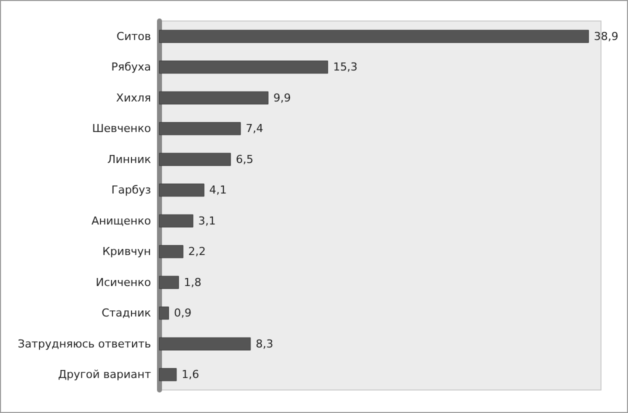 The width and height of the screenshot is (628, 413). Describe the element at coordinates (207, 221) in the screenshot. I see `data-label: 3,1` at that location.